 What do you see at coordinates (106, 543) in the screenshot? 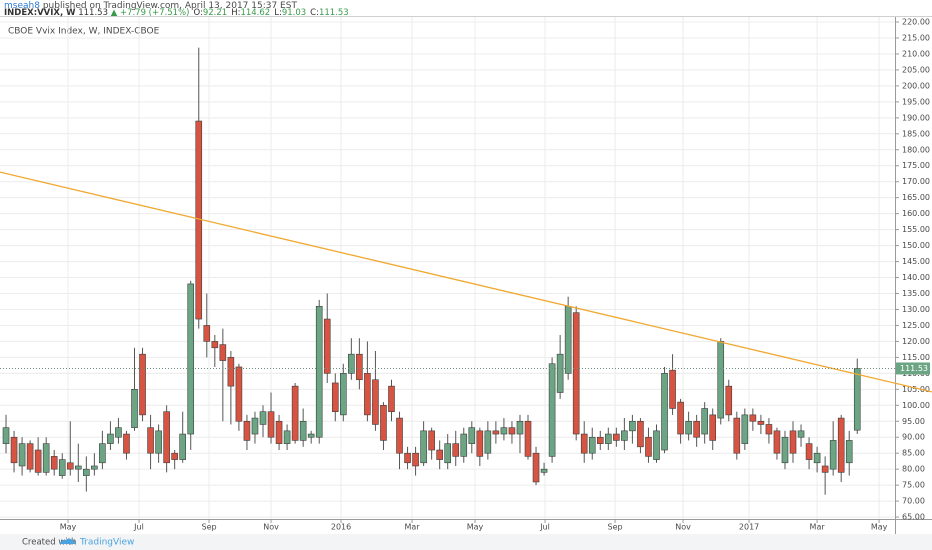
I see `footer-brand: TradingView` at bounding box center [106, 543].